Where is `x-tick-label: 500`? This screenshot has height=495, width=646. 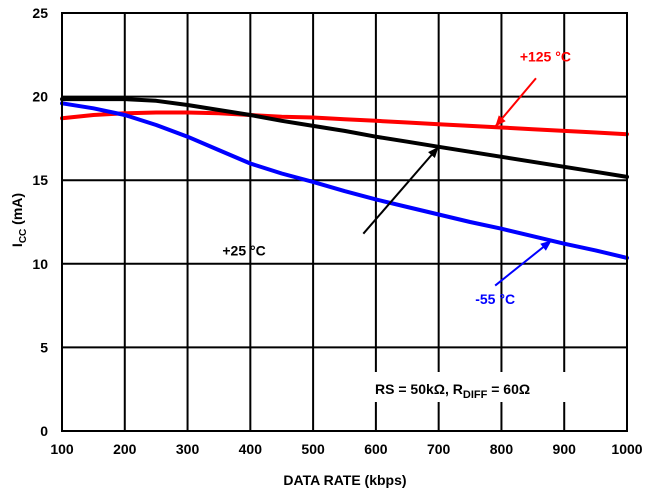 x-tick-label: 500 is located at coordinates (313, 449).